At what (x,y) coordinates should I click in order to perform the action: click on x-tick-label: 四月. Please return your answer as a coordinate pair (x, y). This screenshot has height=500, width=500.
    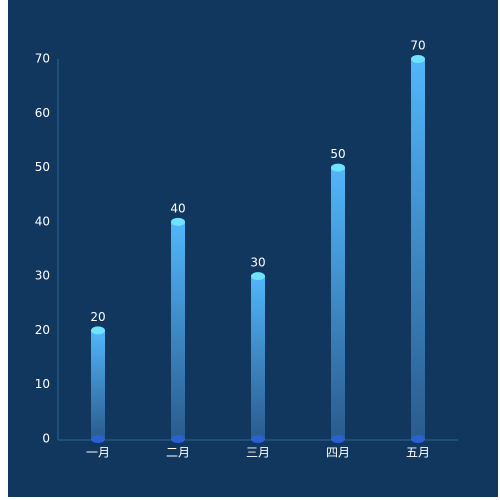
    Looking at the image, I should click on (338, 453).